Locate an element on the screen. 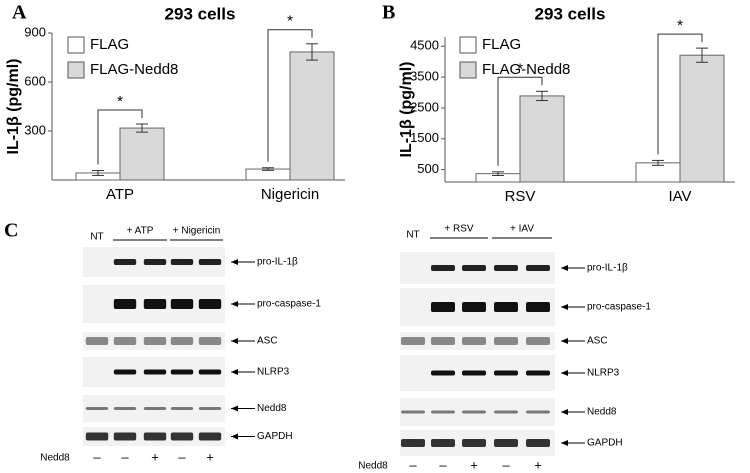  y-tick-label: 3500 is located at coordinates (424, 76).